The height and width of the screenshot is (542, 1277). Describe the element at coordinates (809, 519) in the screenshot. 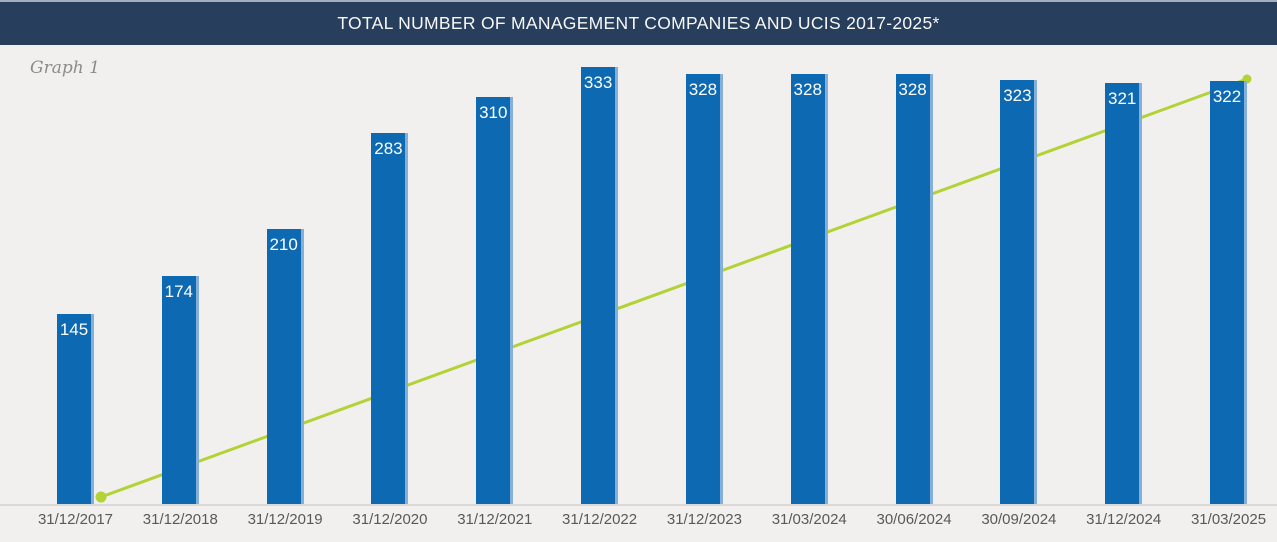

I see `x-tick-label: 31/03/2024` at that location.